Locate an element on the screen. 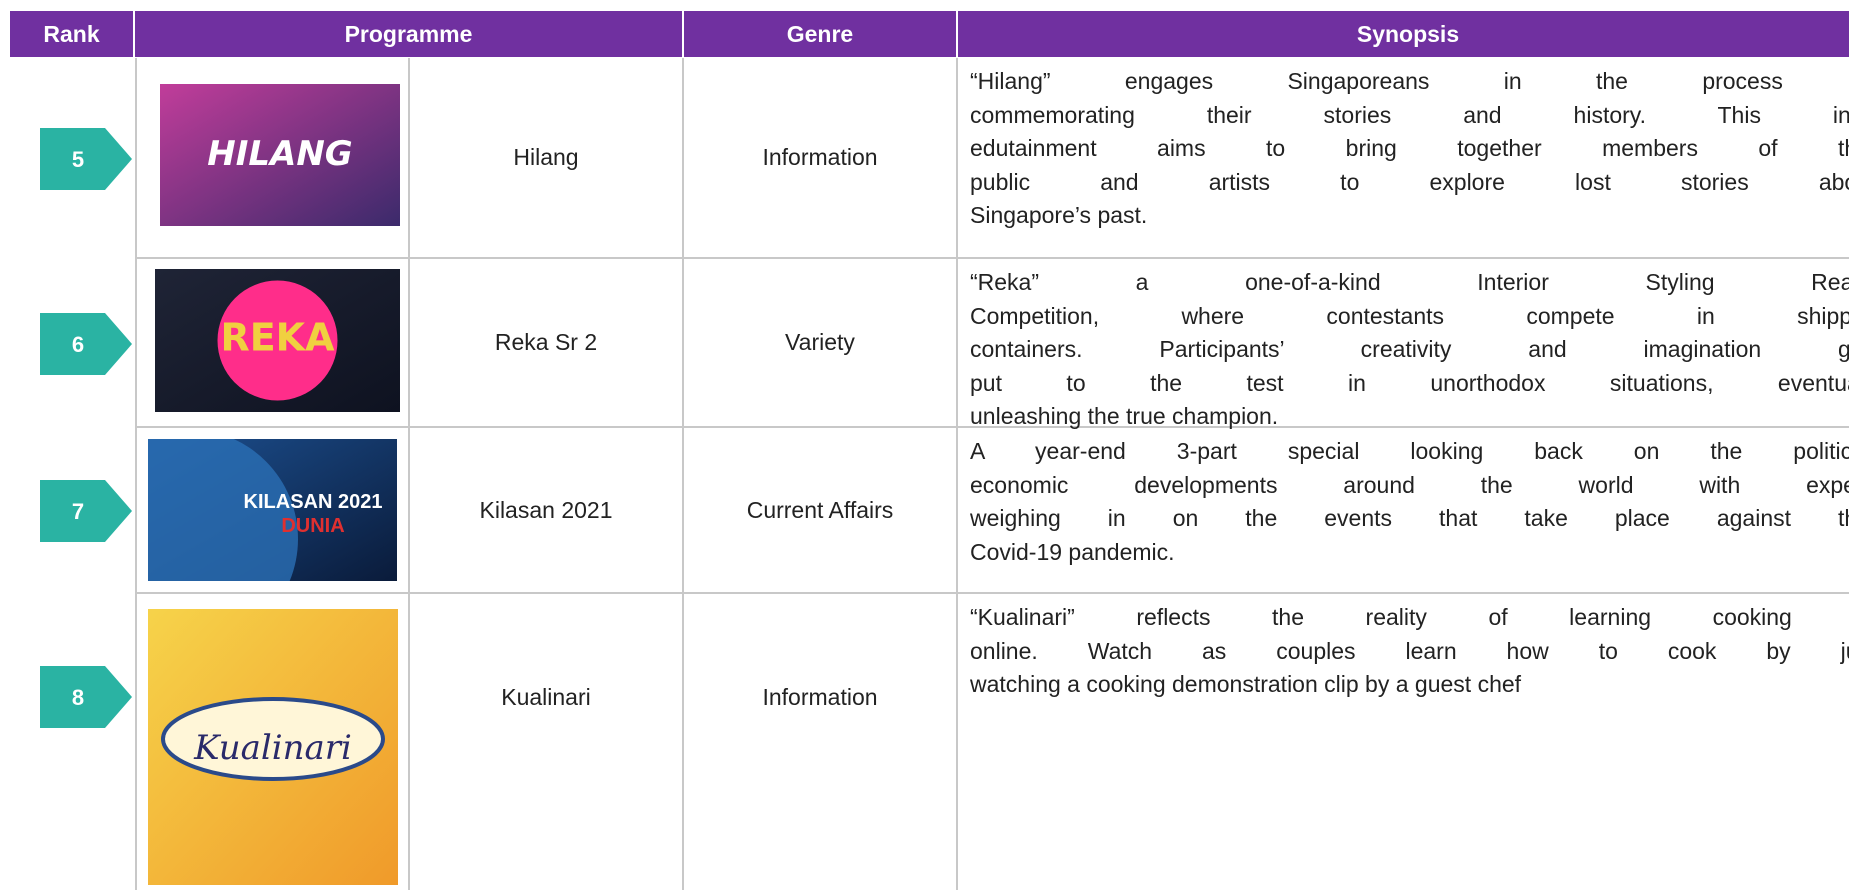 This screenshot has height=890, width=1849. programme-cell: Kualinari is located at coordinates (547, 742).